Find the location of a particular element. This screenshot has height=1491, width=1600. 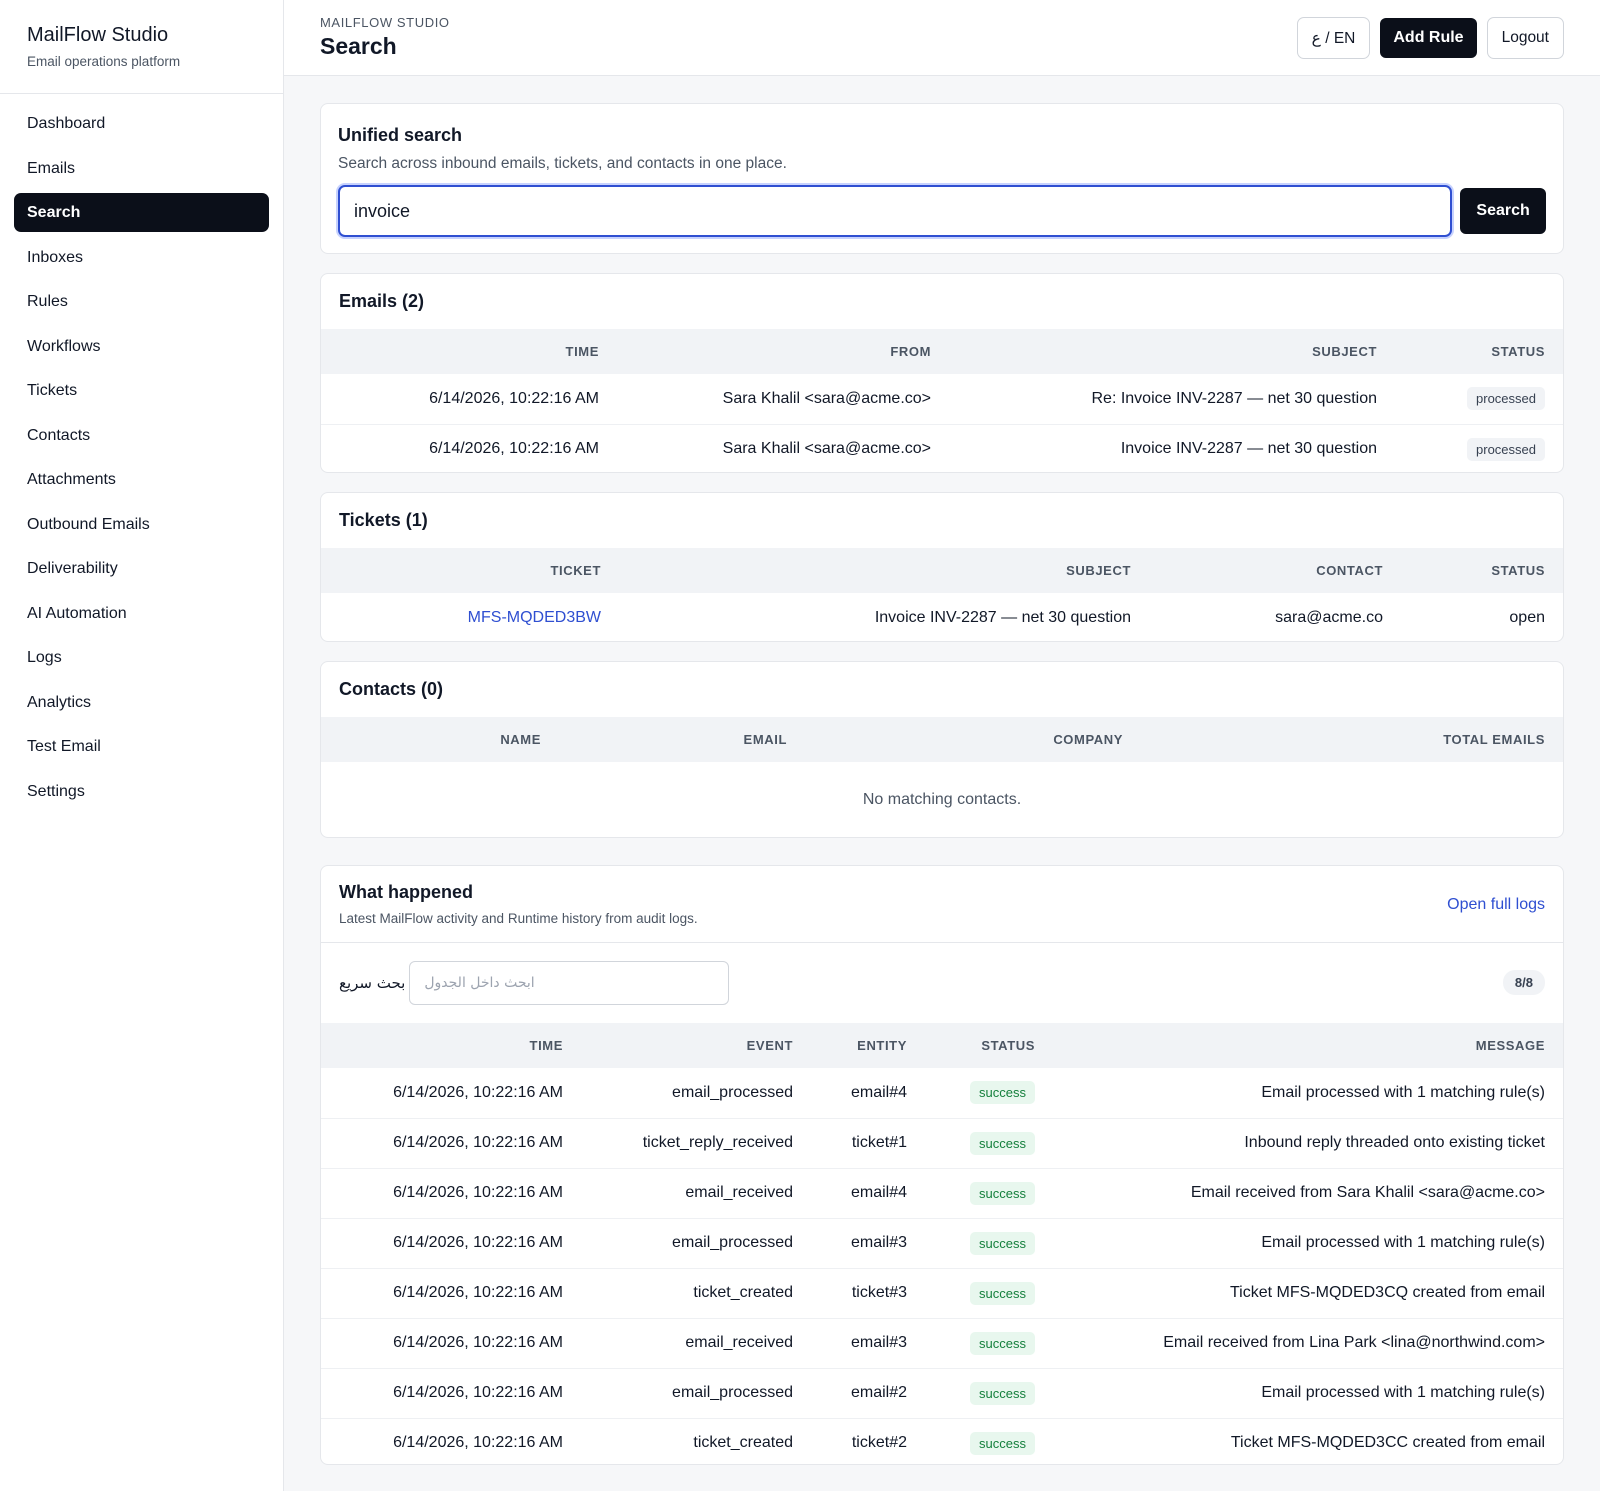

column-header-total-emails: Total Emails is located at coordinates (1352, 739).